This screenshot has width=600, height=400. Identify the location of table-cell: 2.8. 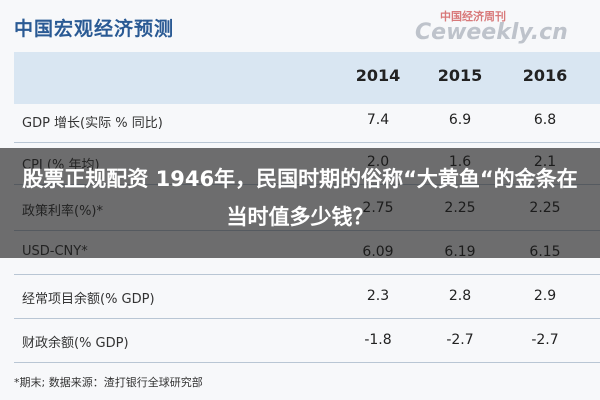
(460, 296).